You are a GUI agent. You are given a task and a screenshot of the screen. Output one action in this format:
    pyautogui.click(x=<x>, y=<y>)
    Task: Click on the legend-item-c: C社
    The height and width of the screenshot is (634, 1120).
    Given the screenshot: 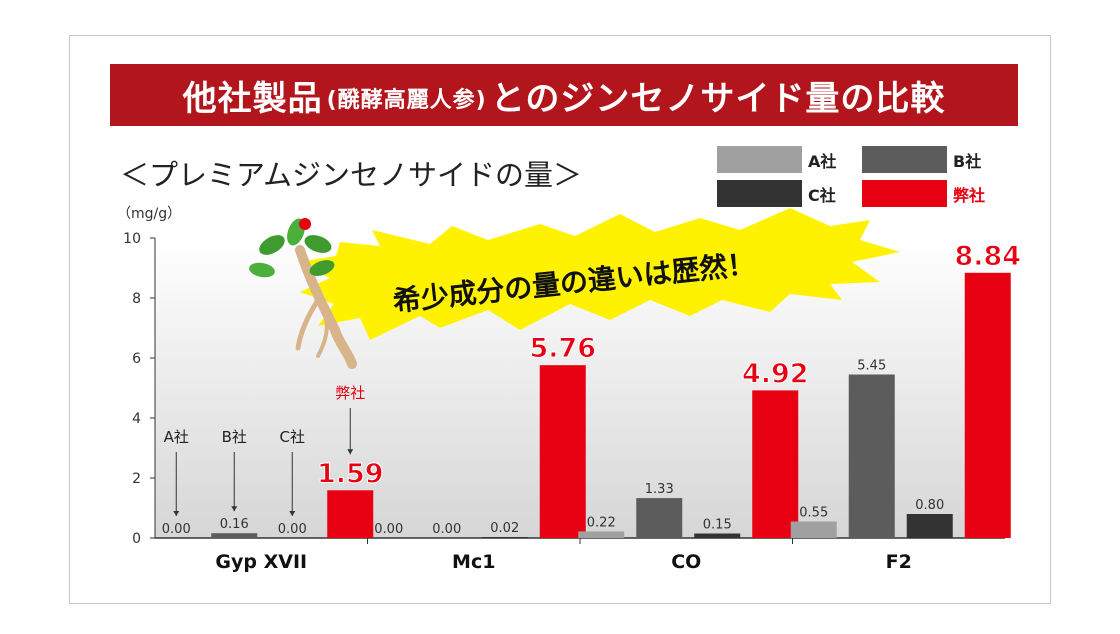 What is the action you would take?
    pyautogui.click(x=776, y=193)
    